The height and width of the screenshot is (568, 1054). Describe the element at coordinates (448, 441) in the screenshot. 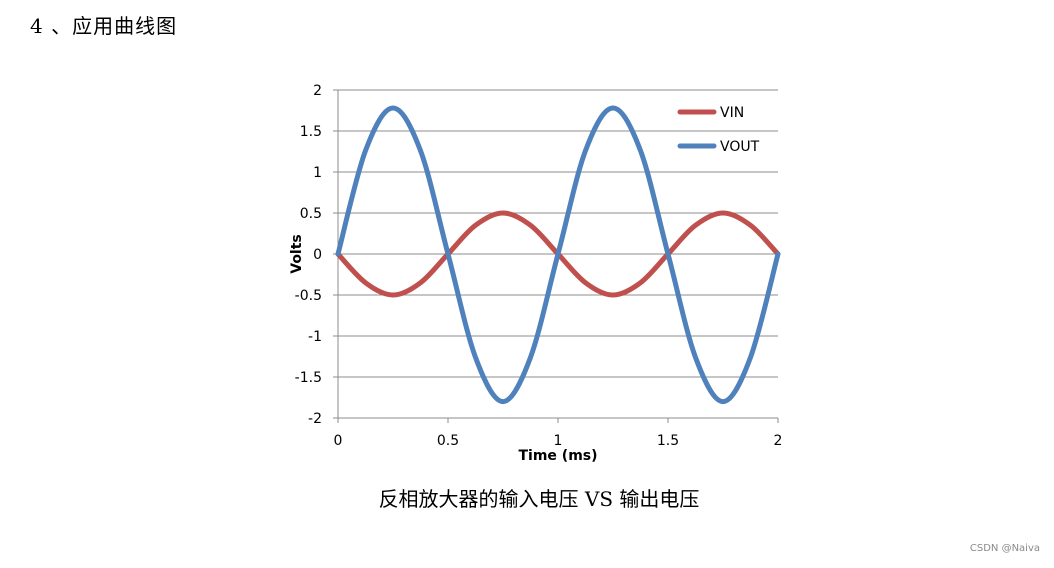

I see `x-tick-label: 0.5` at that location.